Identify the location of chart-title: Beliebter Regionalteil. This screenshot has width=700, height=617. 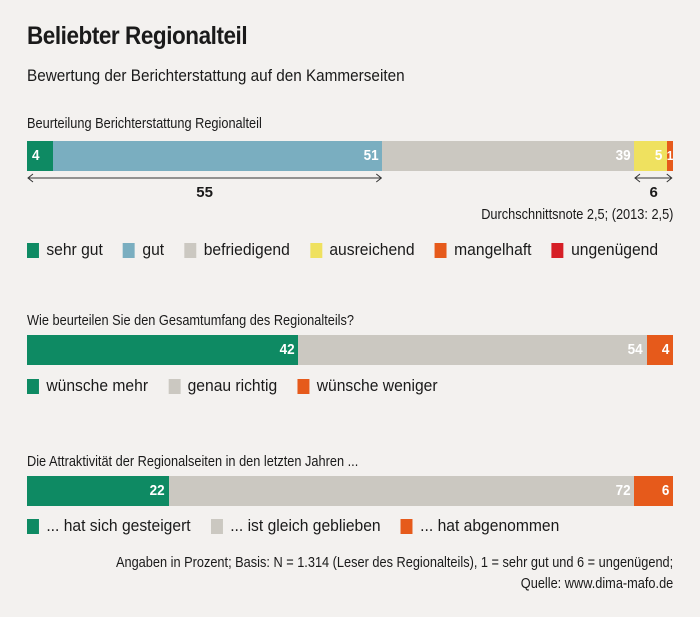
(137, 36).